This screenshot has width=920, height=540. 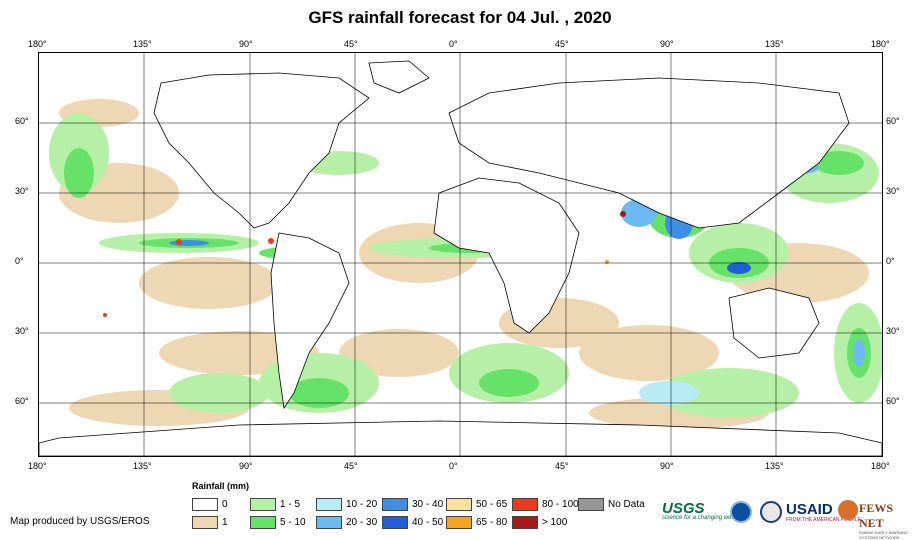 I want to click on legend-label: No Data, so click(x=626, y=504).